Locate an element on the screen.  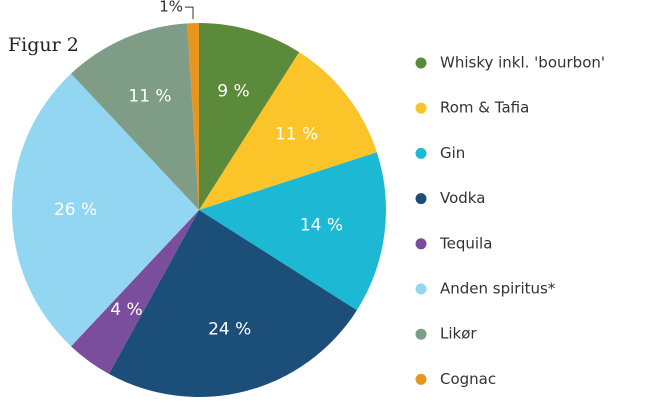
data-label: 26 % is located at coordinates (75, 210).